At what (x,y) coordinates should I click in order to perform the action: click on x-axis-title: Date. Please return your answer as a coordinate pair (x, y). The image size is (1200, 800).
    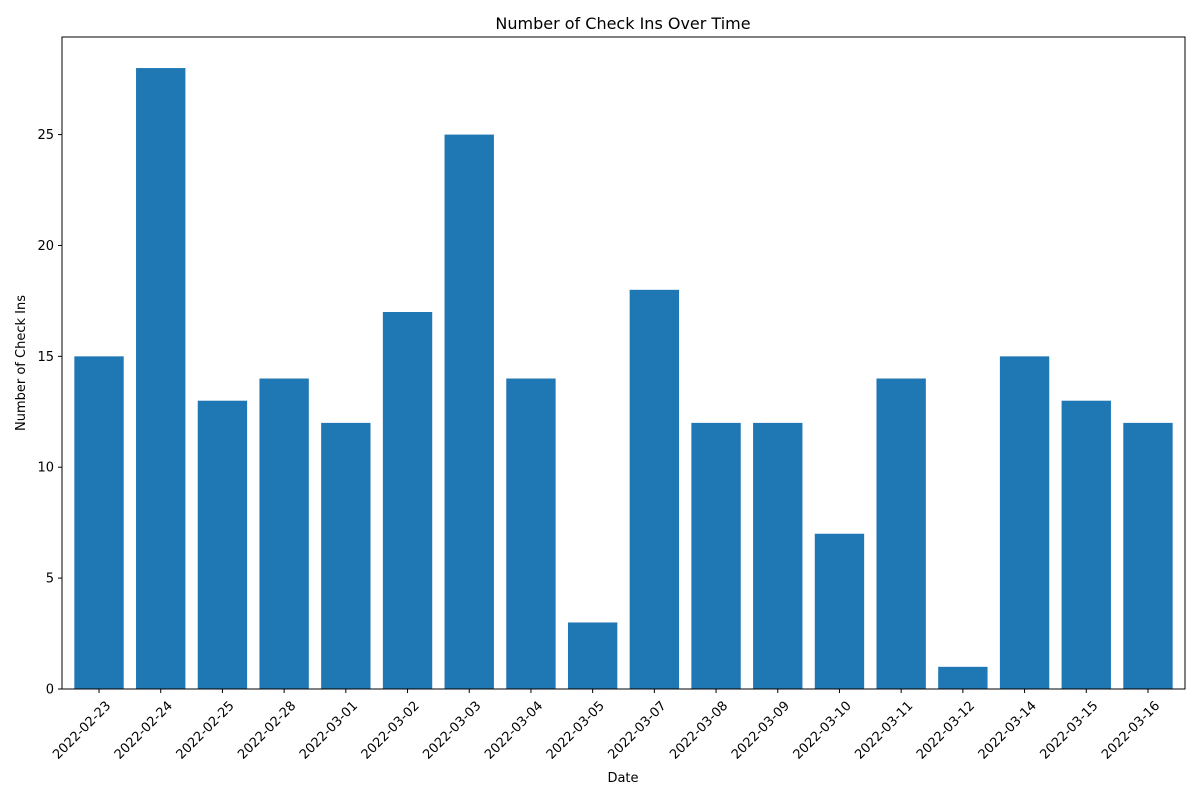
    Looking at the image, I should click on (622, 778).